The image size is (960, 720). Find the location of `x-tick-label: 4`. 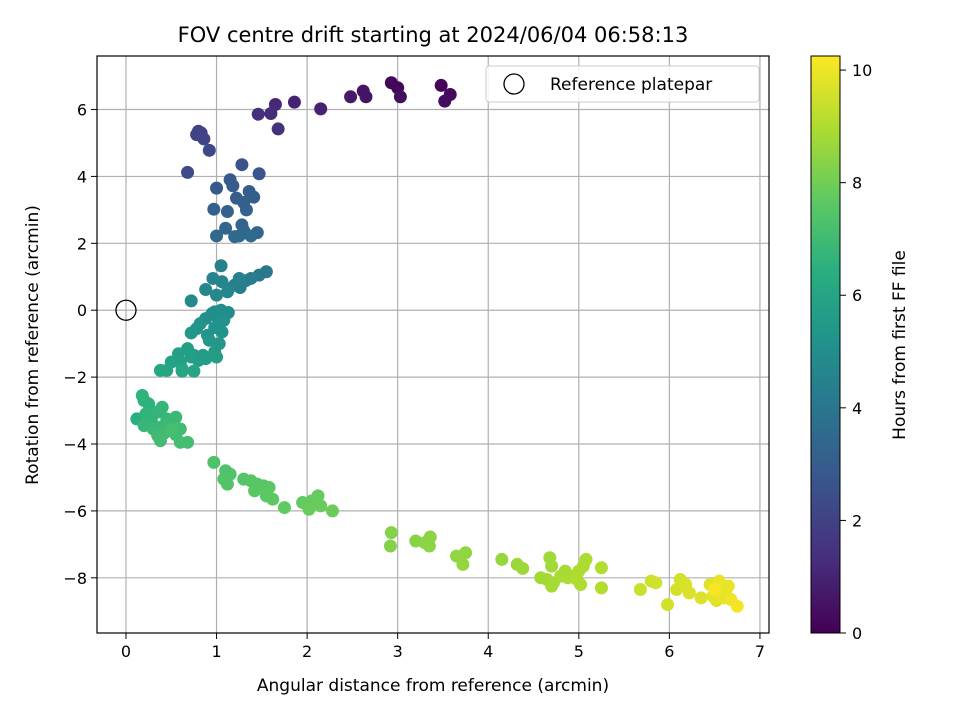

x-tick-label: 4 is located at coordinates (488, 651).